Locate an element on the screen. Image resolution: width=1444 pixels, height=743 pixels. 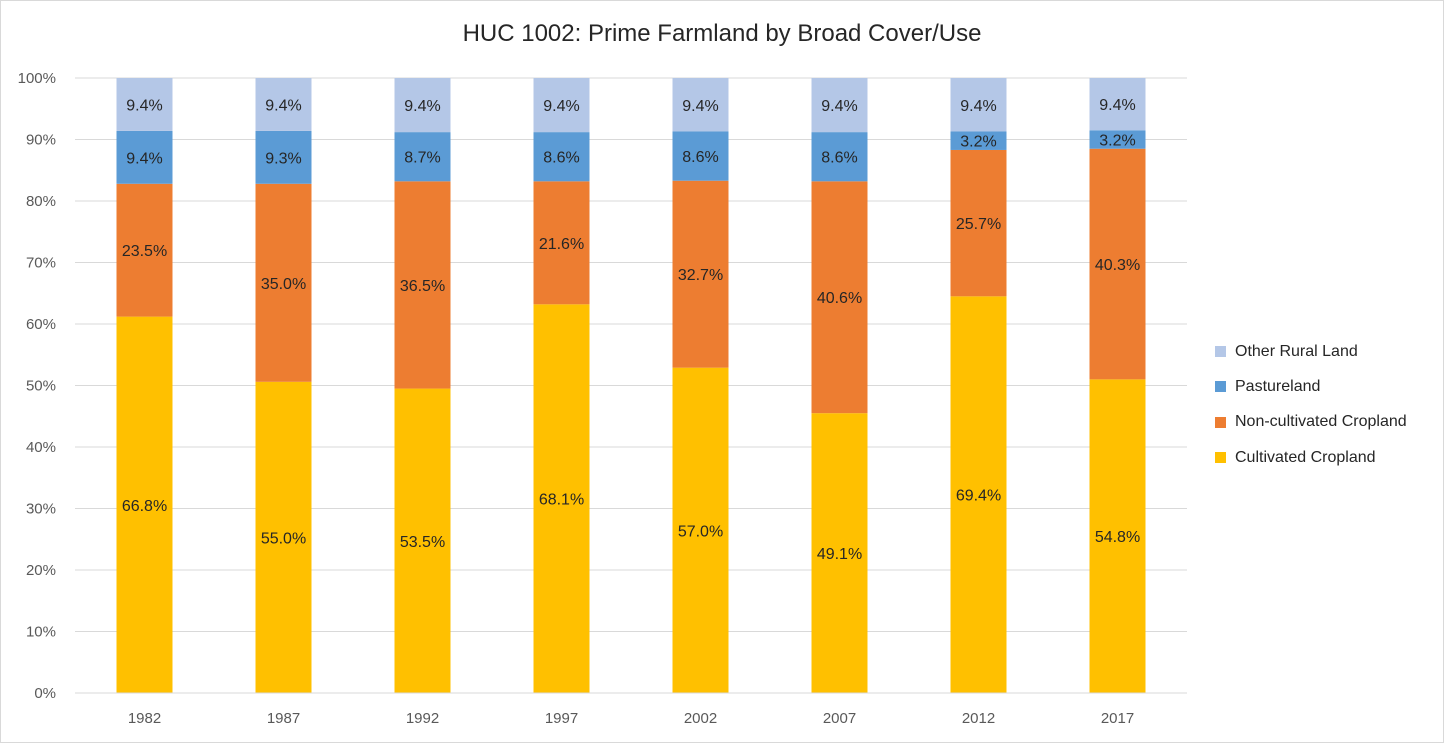
data-label: 23.5% is located at coordinates (144, 251).